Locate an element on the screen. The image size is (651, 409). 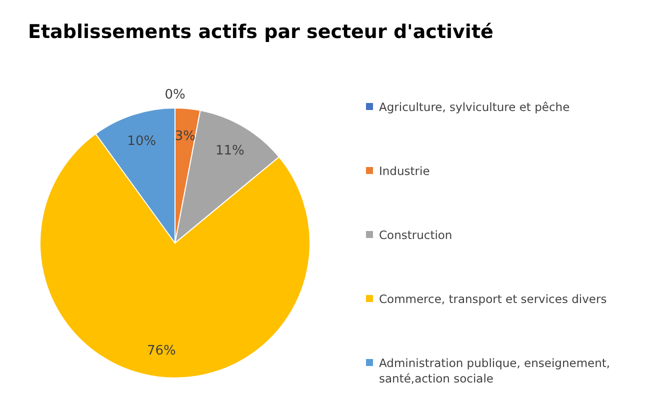
legend-label: Commerce, transport et services divers is located at coordinates (493, 299).